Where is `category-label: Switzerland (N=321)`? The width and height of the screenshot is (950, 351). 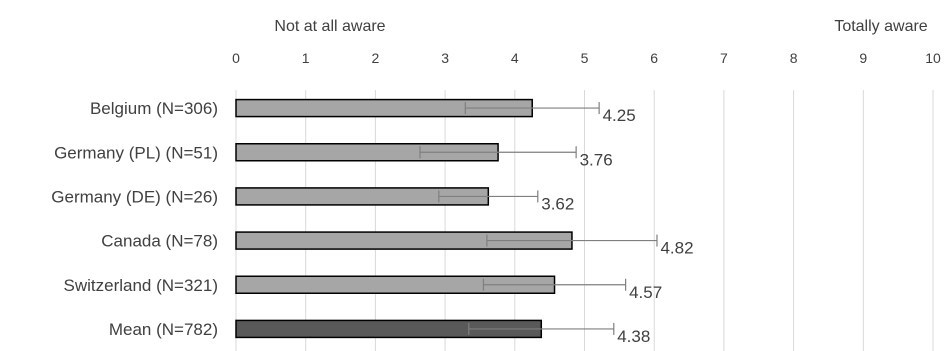
category-label: Switzerland (N=321) is located at coordinates (141, 285).